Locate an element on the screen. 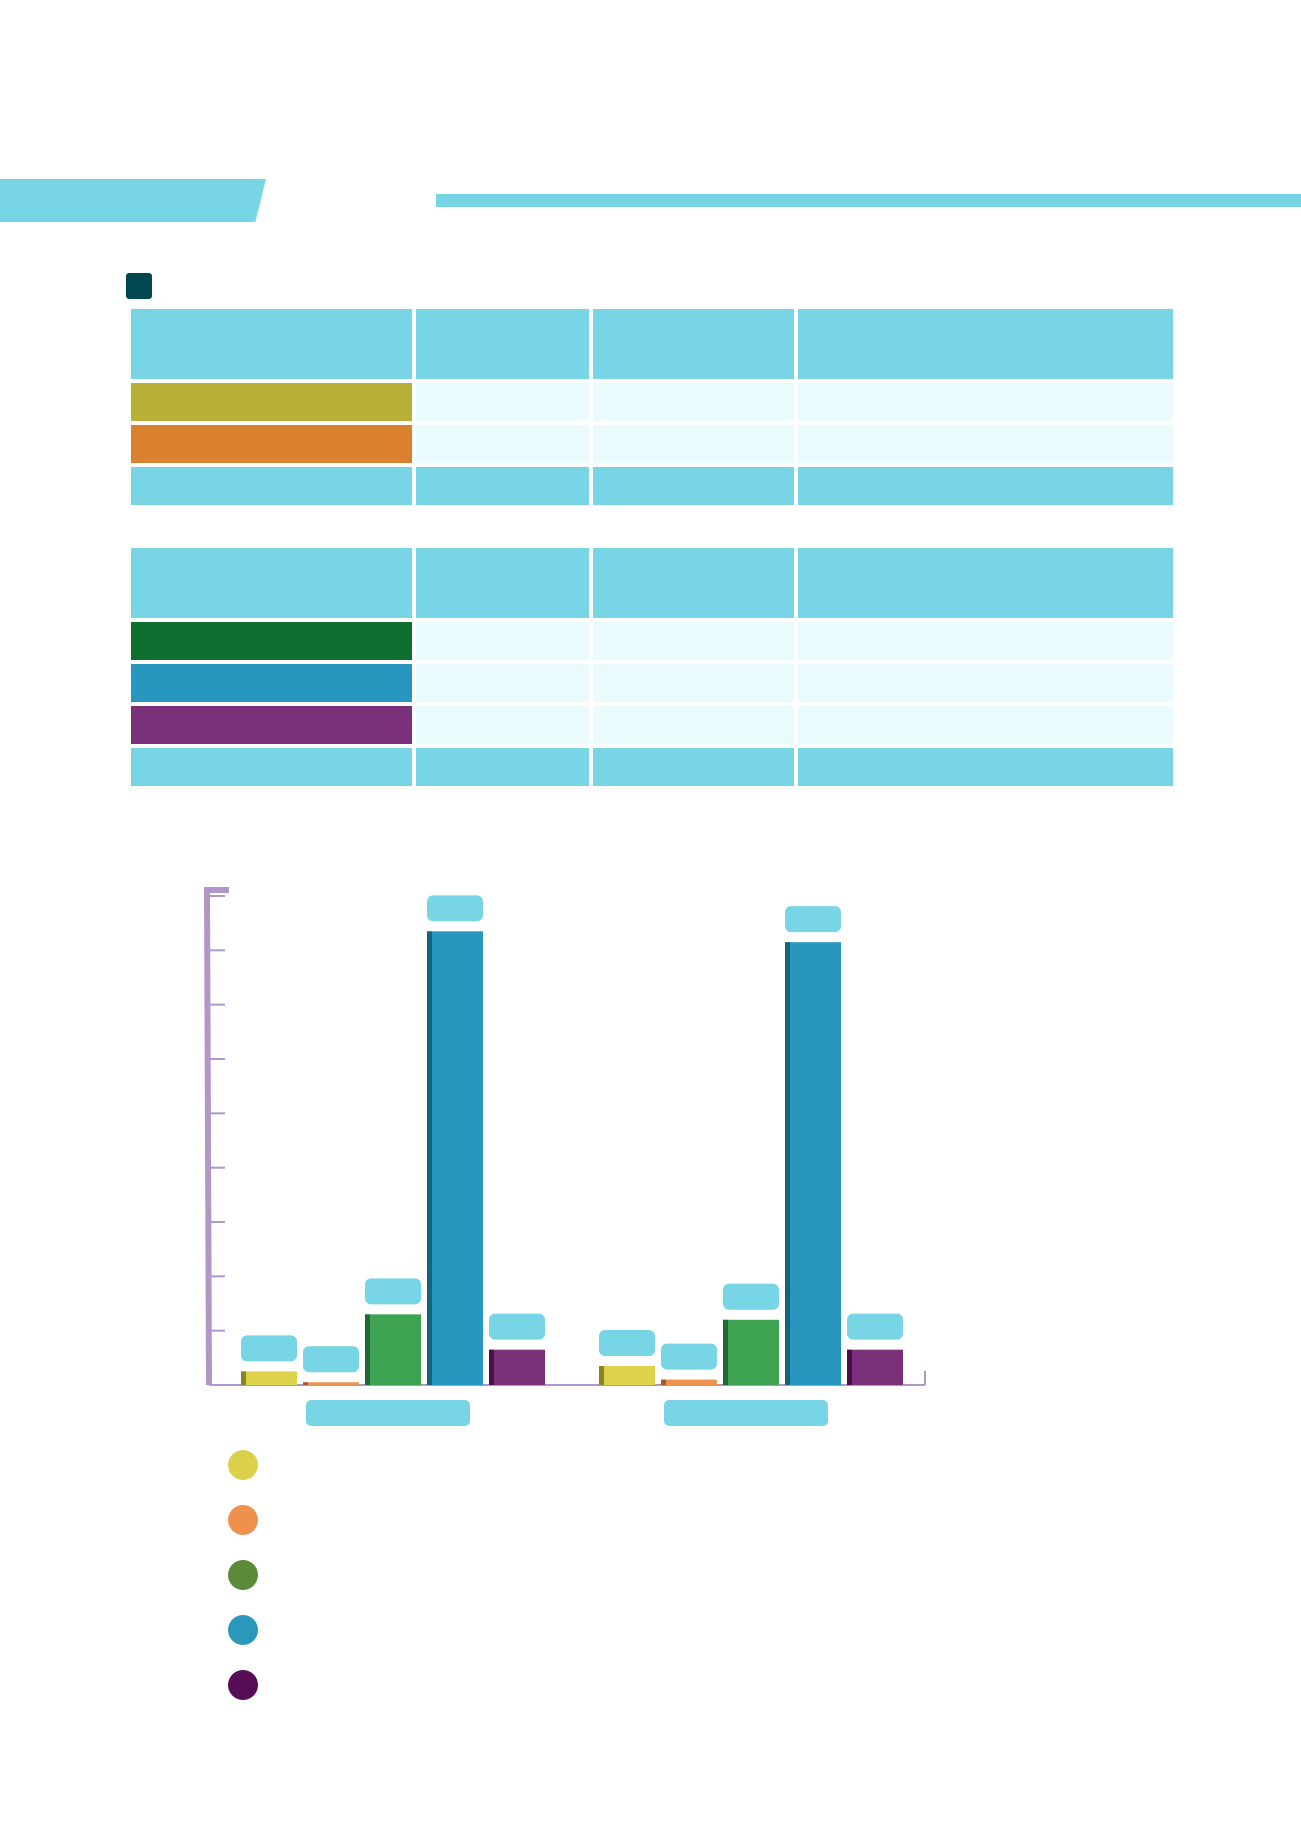 This screenshot has width=1301, height=1837. section-marker-icon is located at coordinates (139, 286).